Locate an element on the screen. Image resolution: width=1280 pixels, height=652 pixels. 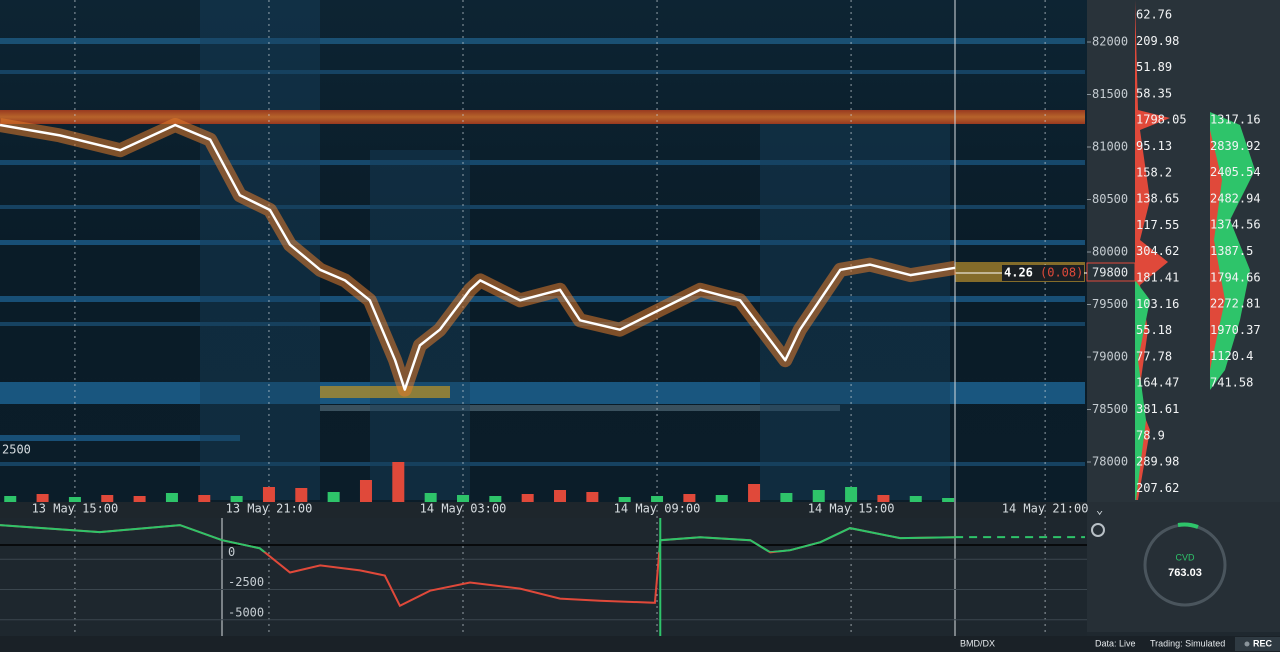
rec-button is located at coordinates (1257, 644).